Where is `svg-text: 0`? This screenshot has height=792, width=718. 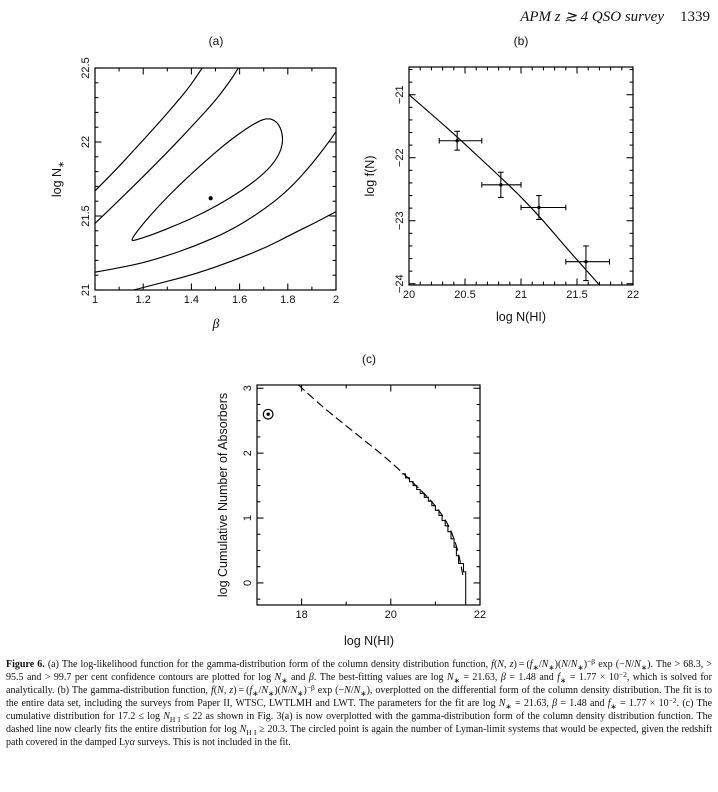 svg-text: 0 is located at coordinates (248, 583).